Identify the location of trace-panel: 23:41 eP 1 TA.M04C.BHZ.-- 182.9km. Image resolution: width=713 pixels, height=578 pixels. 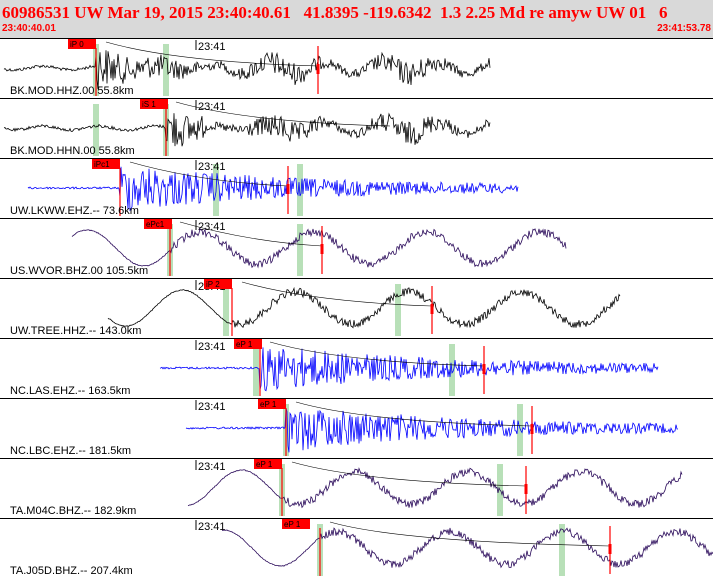
(356, 488).